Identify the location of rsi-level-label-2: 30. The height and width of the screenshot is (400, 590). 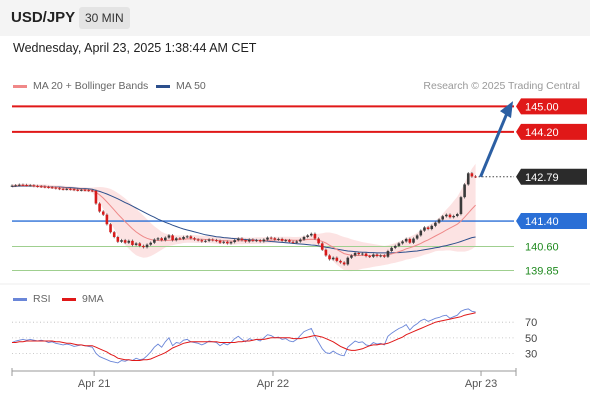
(531, 354).